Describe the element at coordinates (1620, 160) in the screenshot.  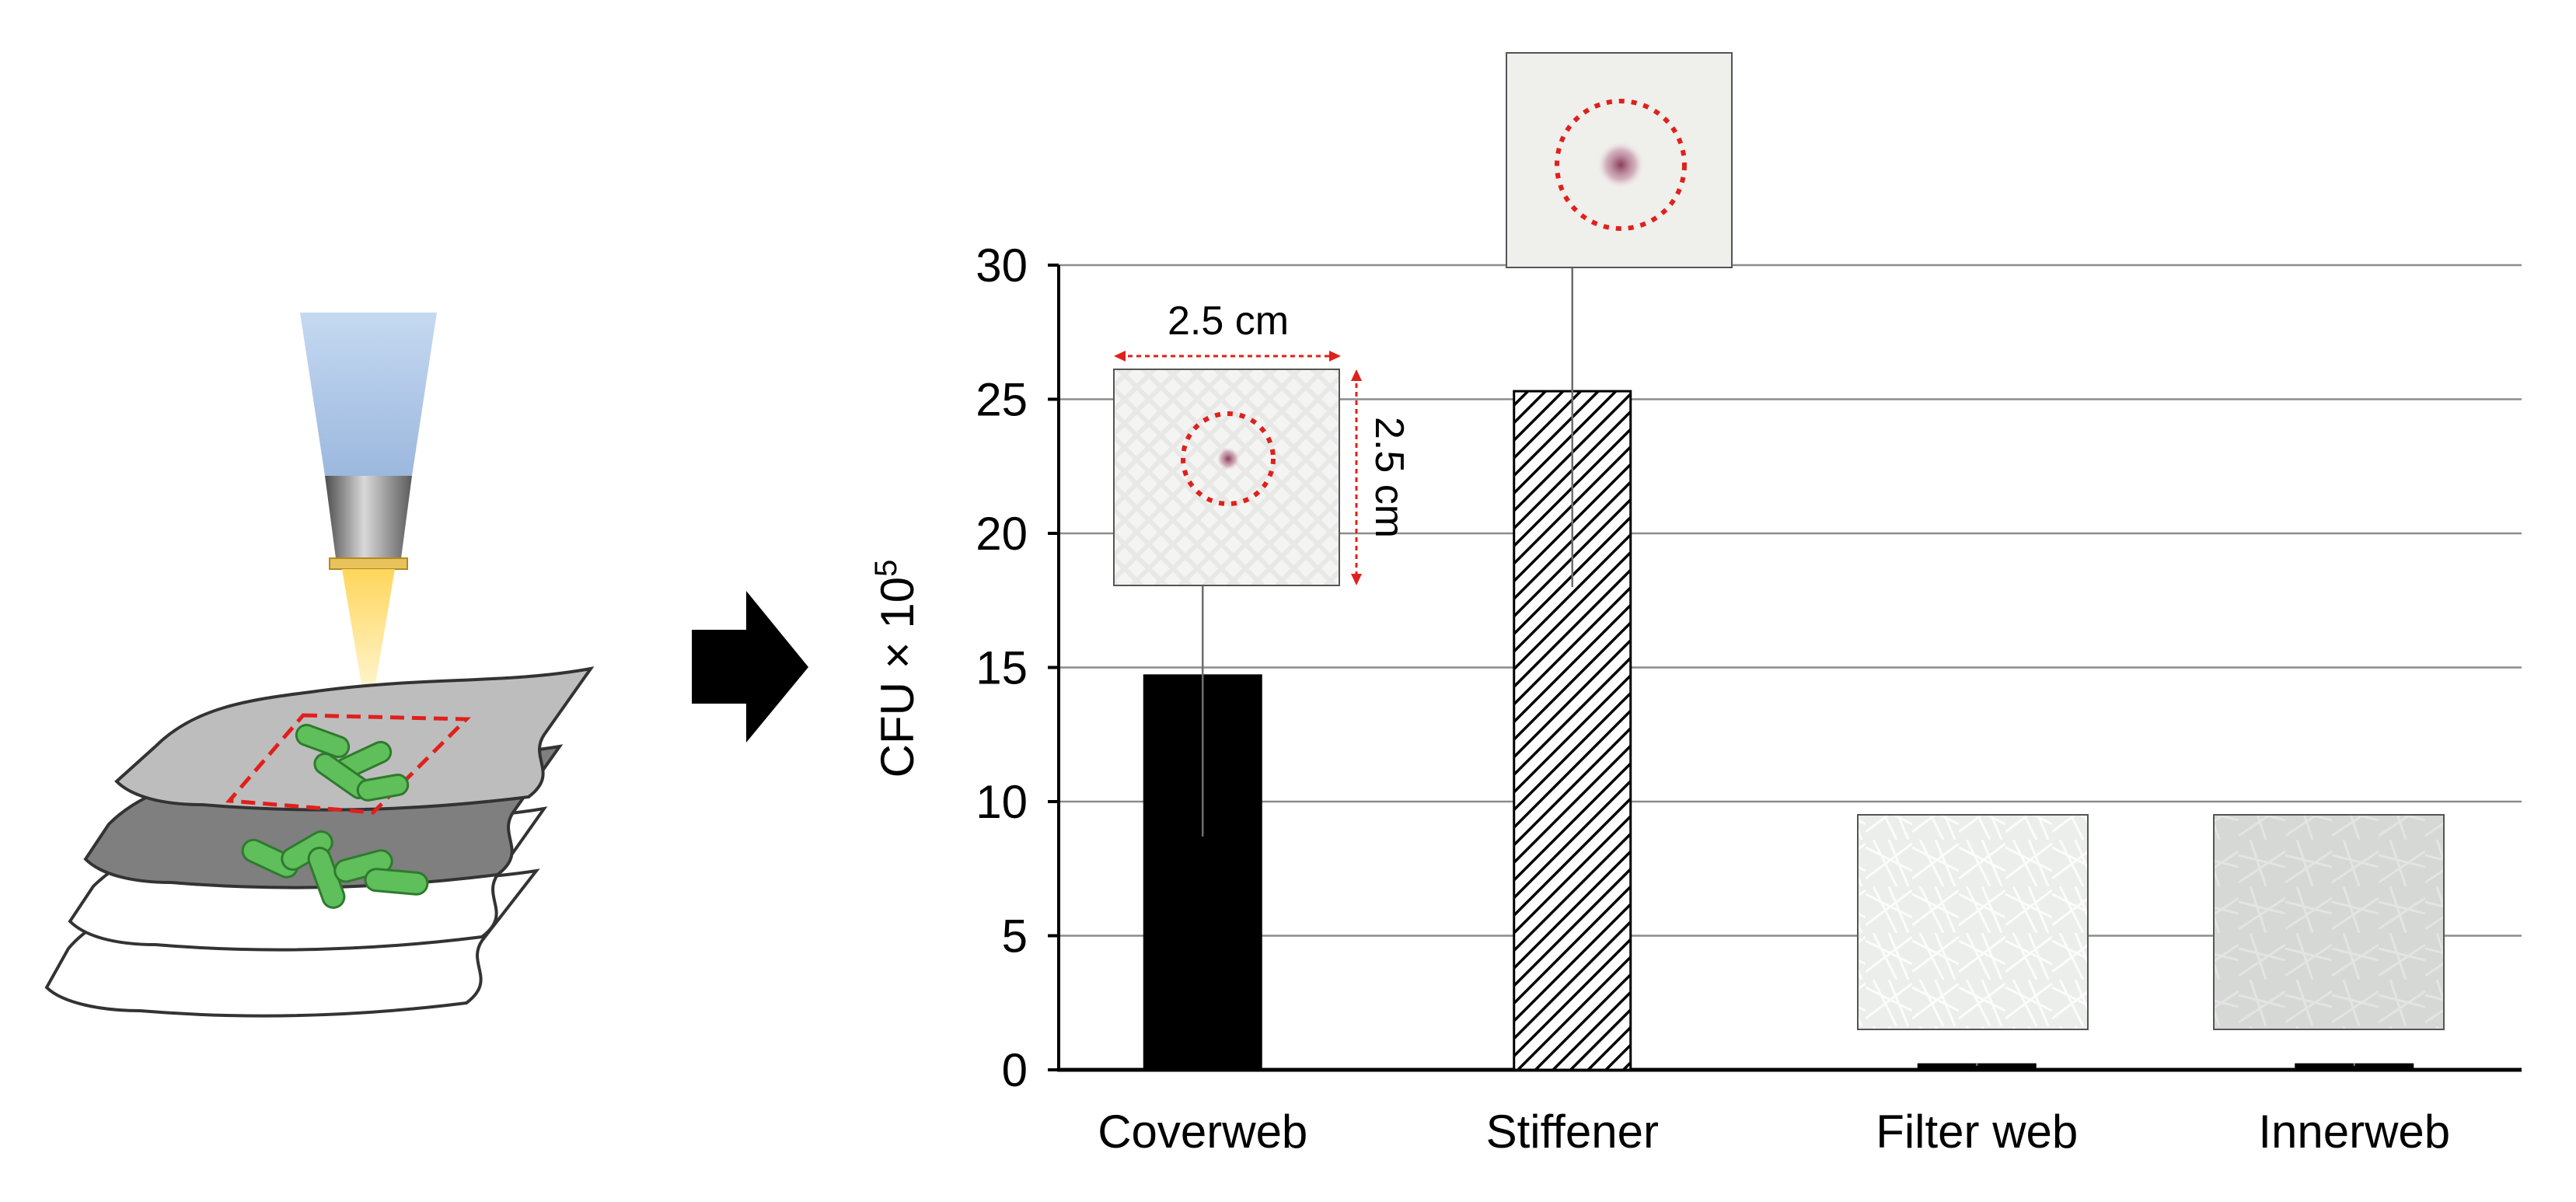
I see `sample-photo-stiffener` at that location.